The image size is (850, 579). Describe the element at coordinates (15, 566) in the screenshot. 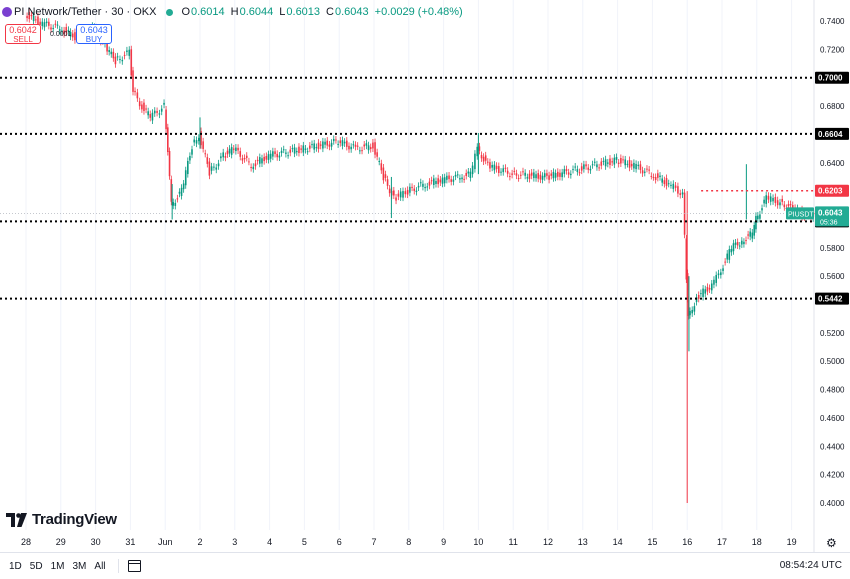

I see `timeframe-1d: 1D` at that location.